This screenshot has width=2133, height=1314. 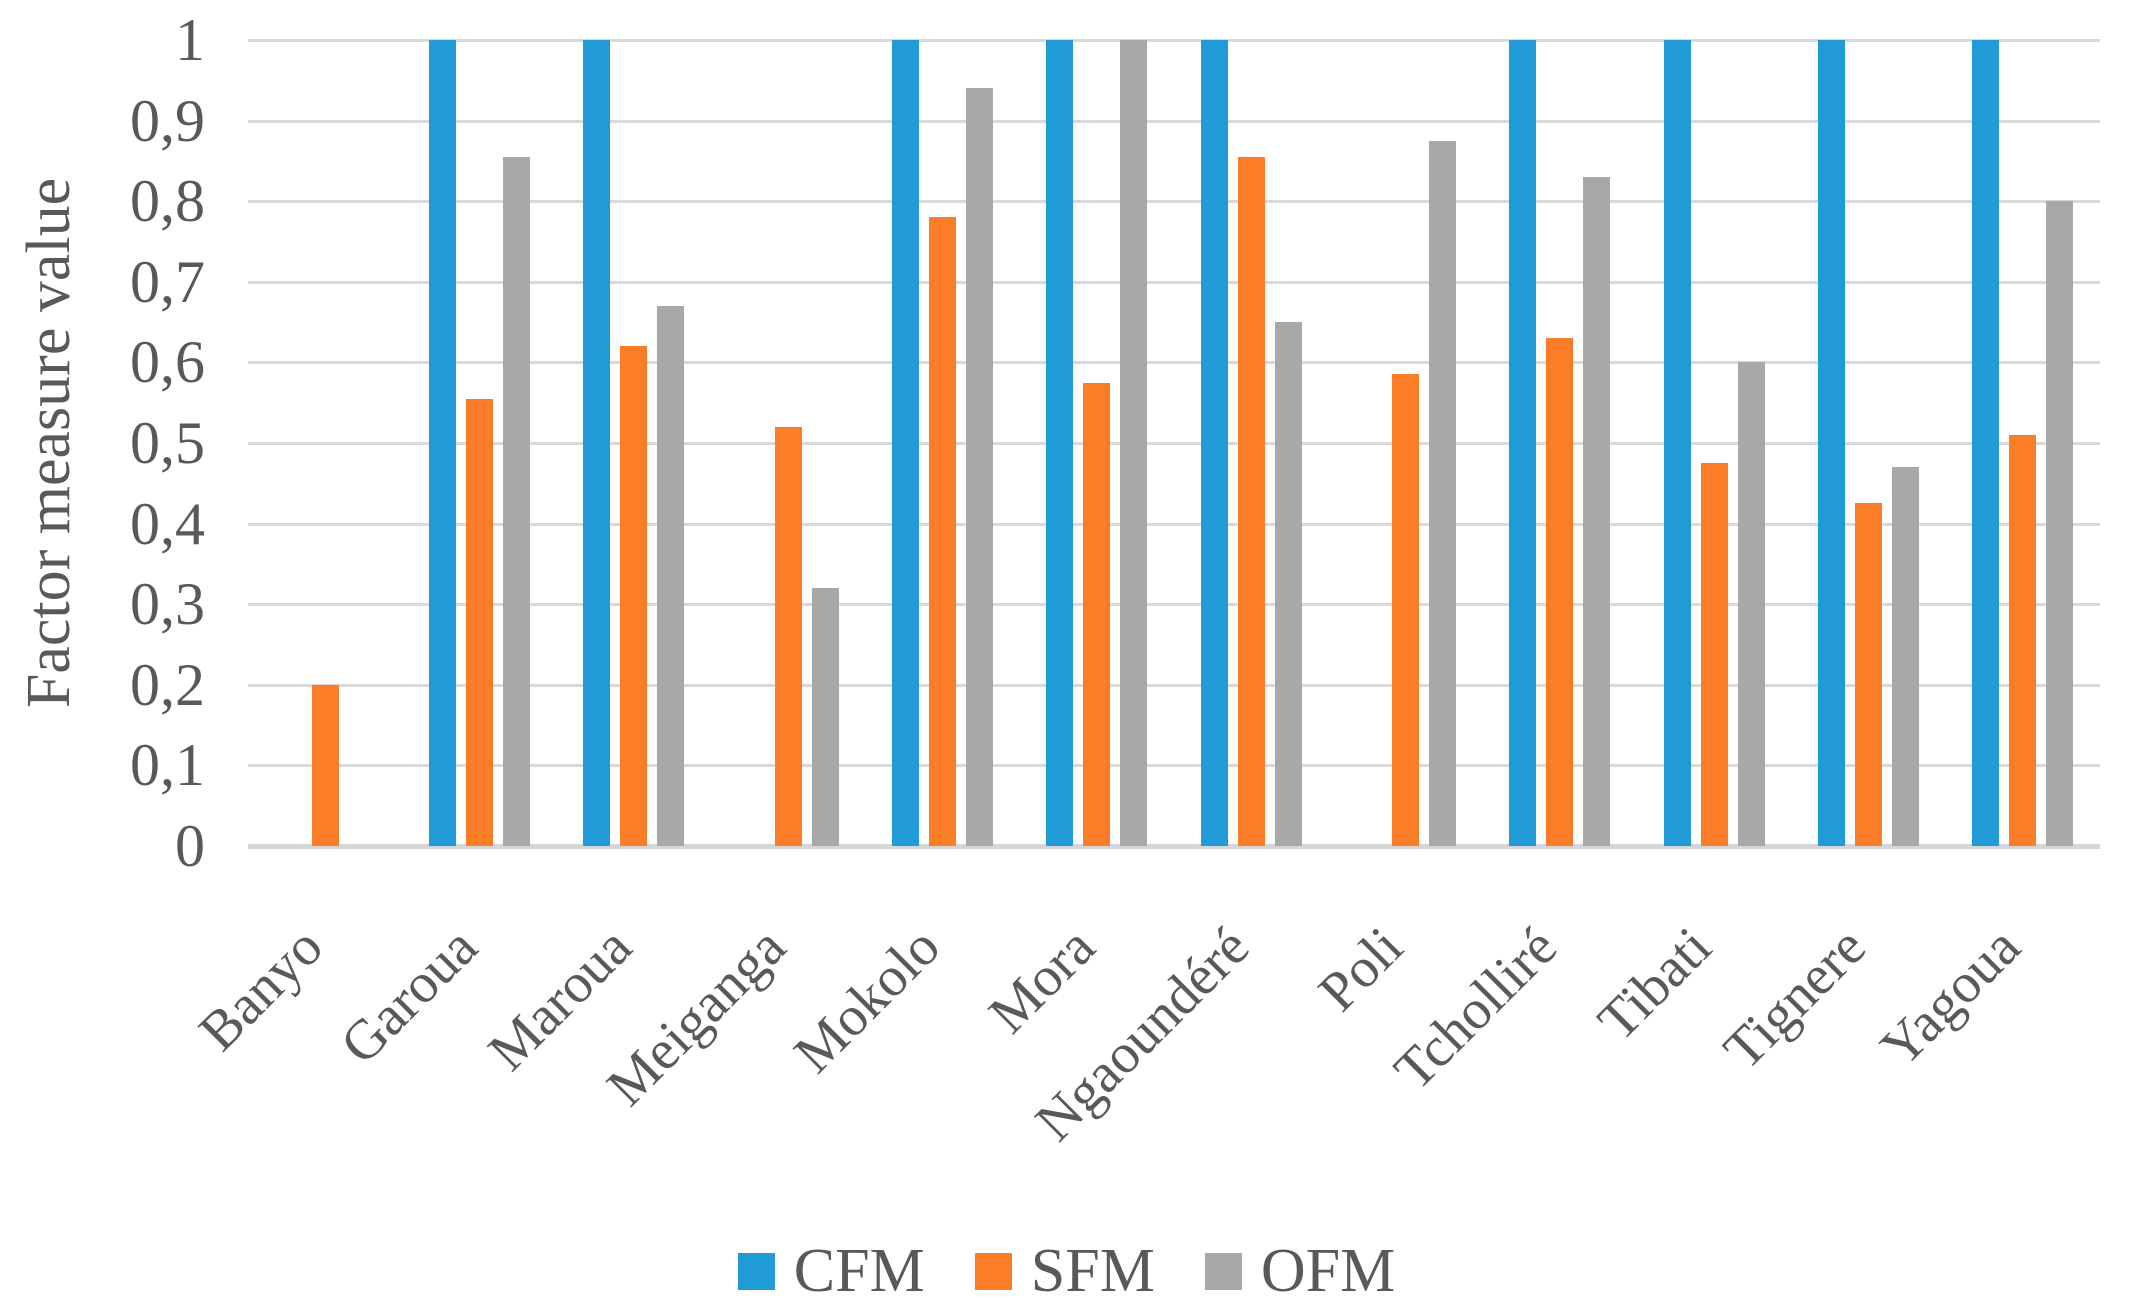 I want to click on y-tick-label-9: 0,9, so click(x=167, y=120).